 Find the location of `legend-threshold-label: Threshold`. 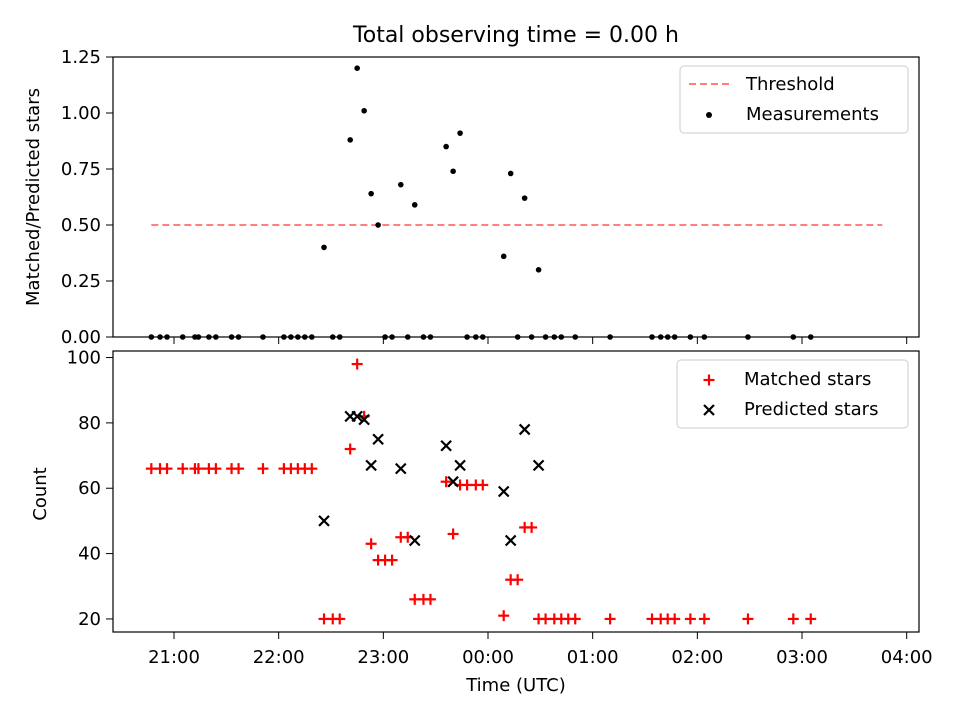

legend-threshold-label: Threshold is located at coordinates (790, 84).